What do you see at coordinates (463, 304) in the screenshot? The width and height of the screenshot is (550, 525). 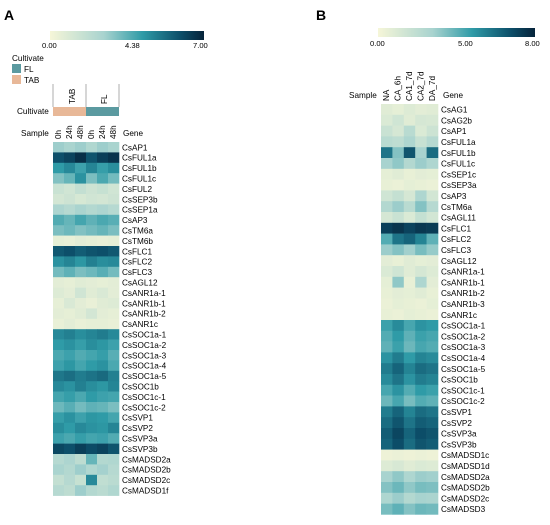 I see `row-label: CsANR1b-3` at bounding box center [463, 304].